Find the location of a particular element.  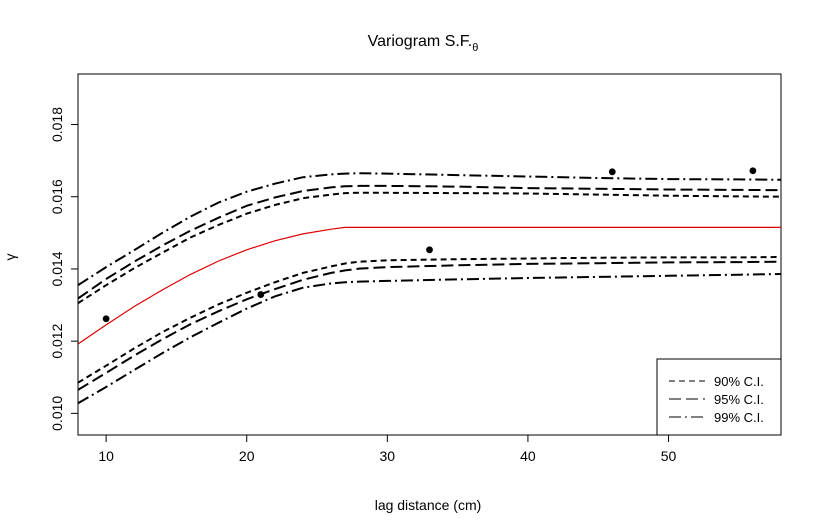

x-tick-label: 10 is located at coordinates (106, 456).